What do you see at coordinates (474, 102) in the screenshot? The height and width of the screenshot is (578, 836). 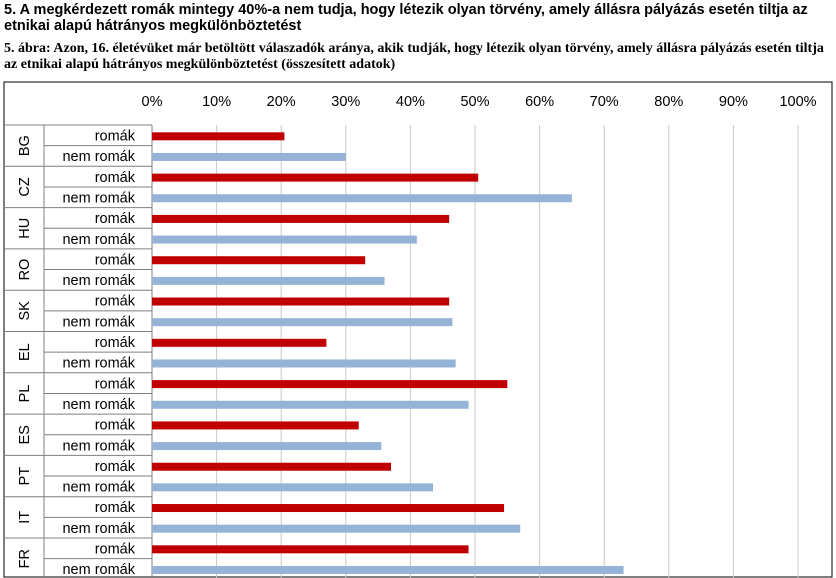 I see `x-tick-label: 50%` at bounding box center [474, 102].